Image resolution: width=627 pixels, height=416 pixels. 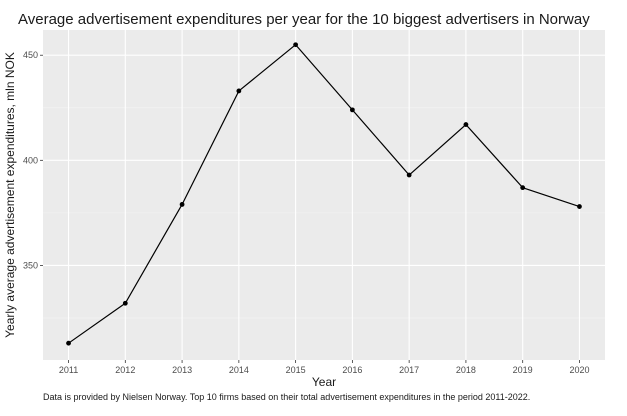 I want to click on x-tick-label: 2017, so click(x=409, y=370).